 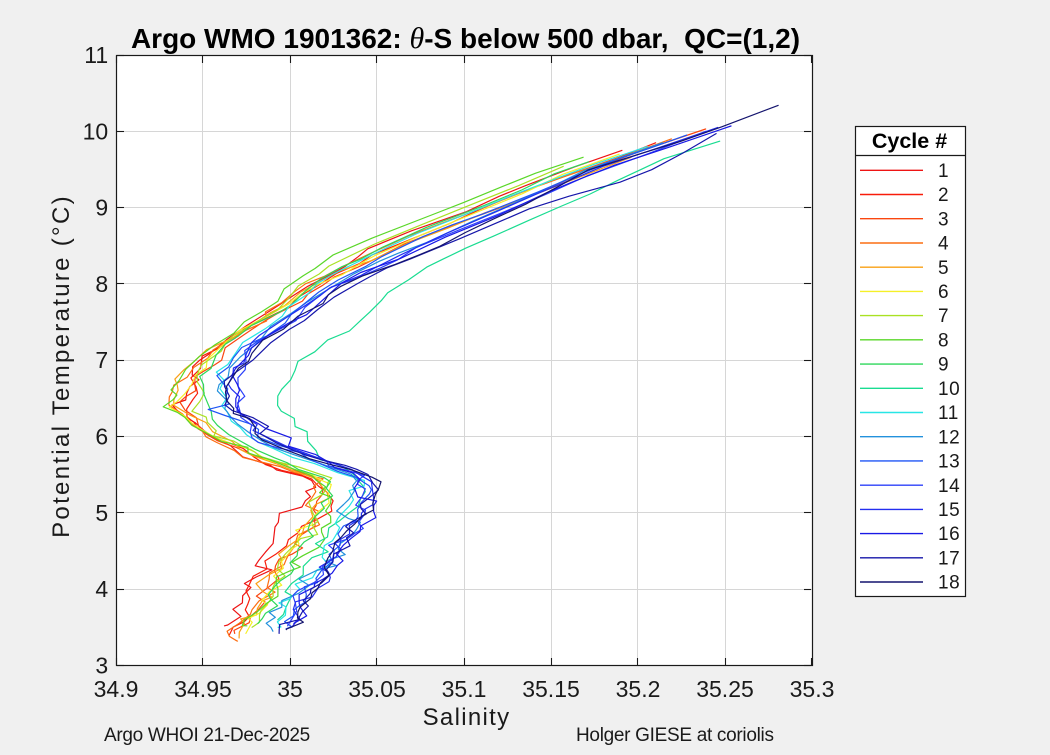 I want to click on svg-text: Potential Temperature (°C), so click(x=61, y=366).